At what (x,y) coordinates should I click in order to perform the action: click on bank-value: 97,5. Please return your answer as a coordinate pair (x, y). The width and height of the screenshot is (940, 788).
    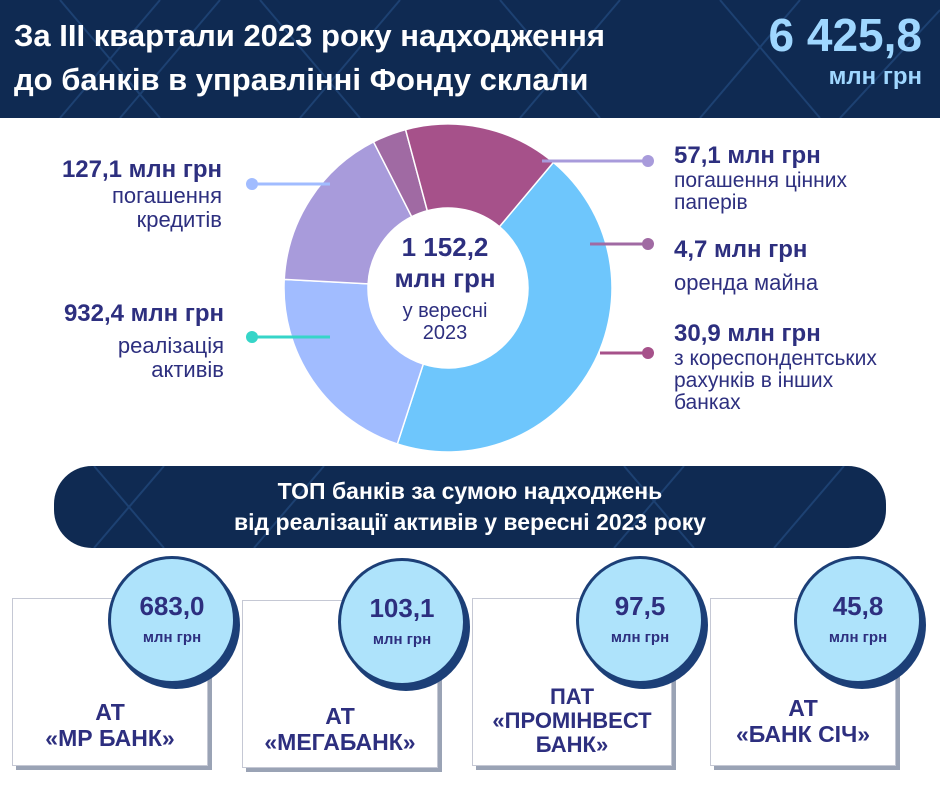
    Looking at the image, I should click on (640, 606).